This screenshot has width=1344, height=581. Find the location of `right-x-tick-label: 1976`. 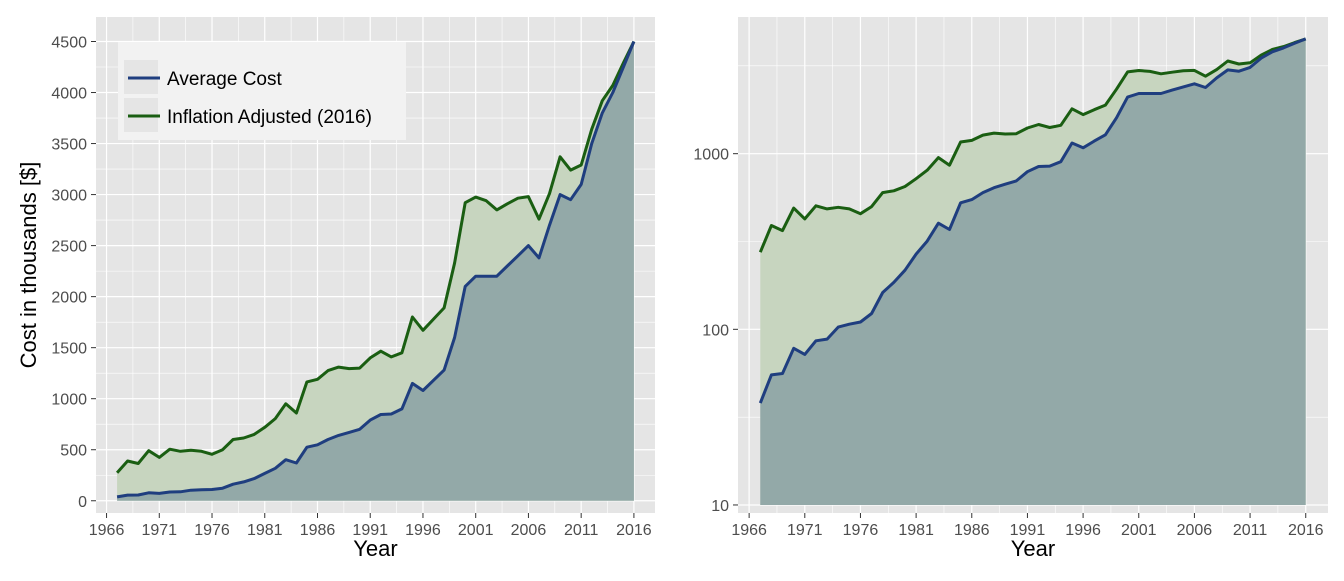

right-x-tick-label: 1976 is located at coordinates (861, 530).